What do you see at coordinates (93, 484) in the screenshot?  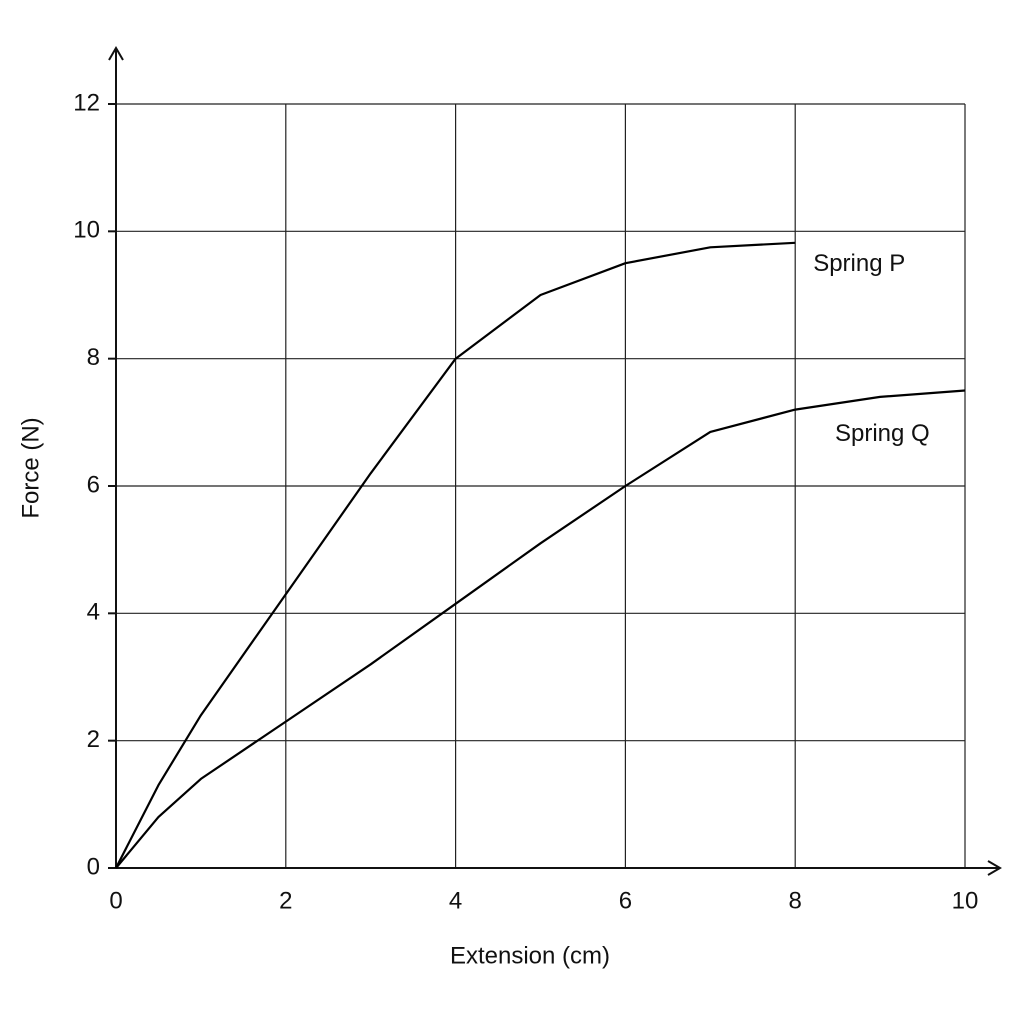 I see `y-tick-label: 6` at bounding box center [93, 484].